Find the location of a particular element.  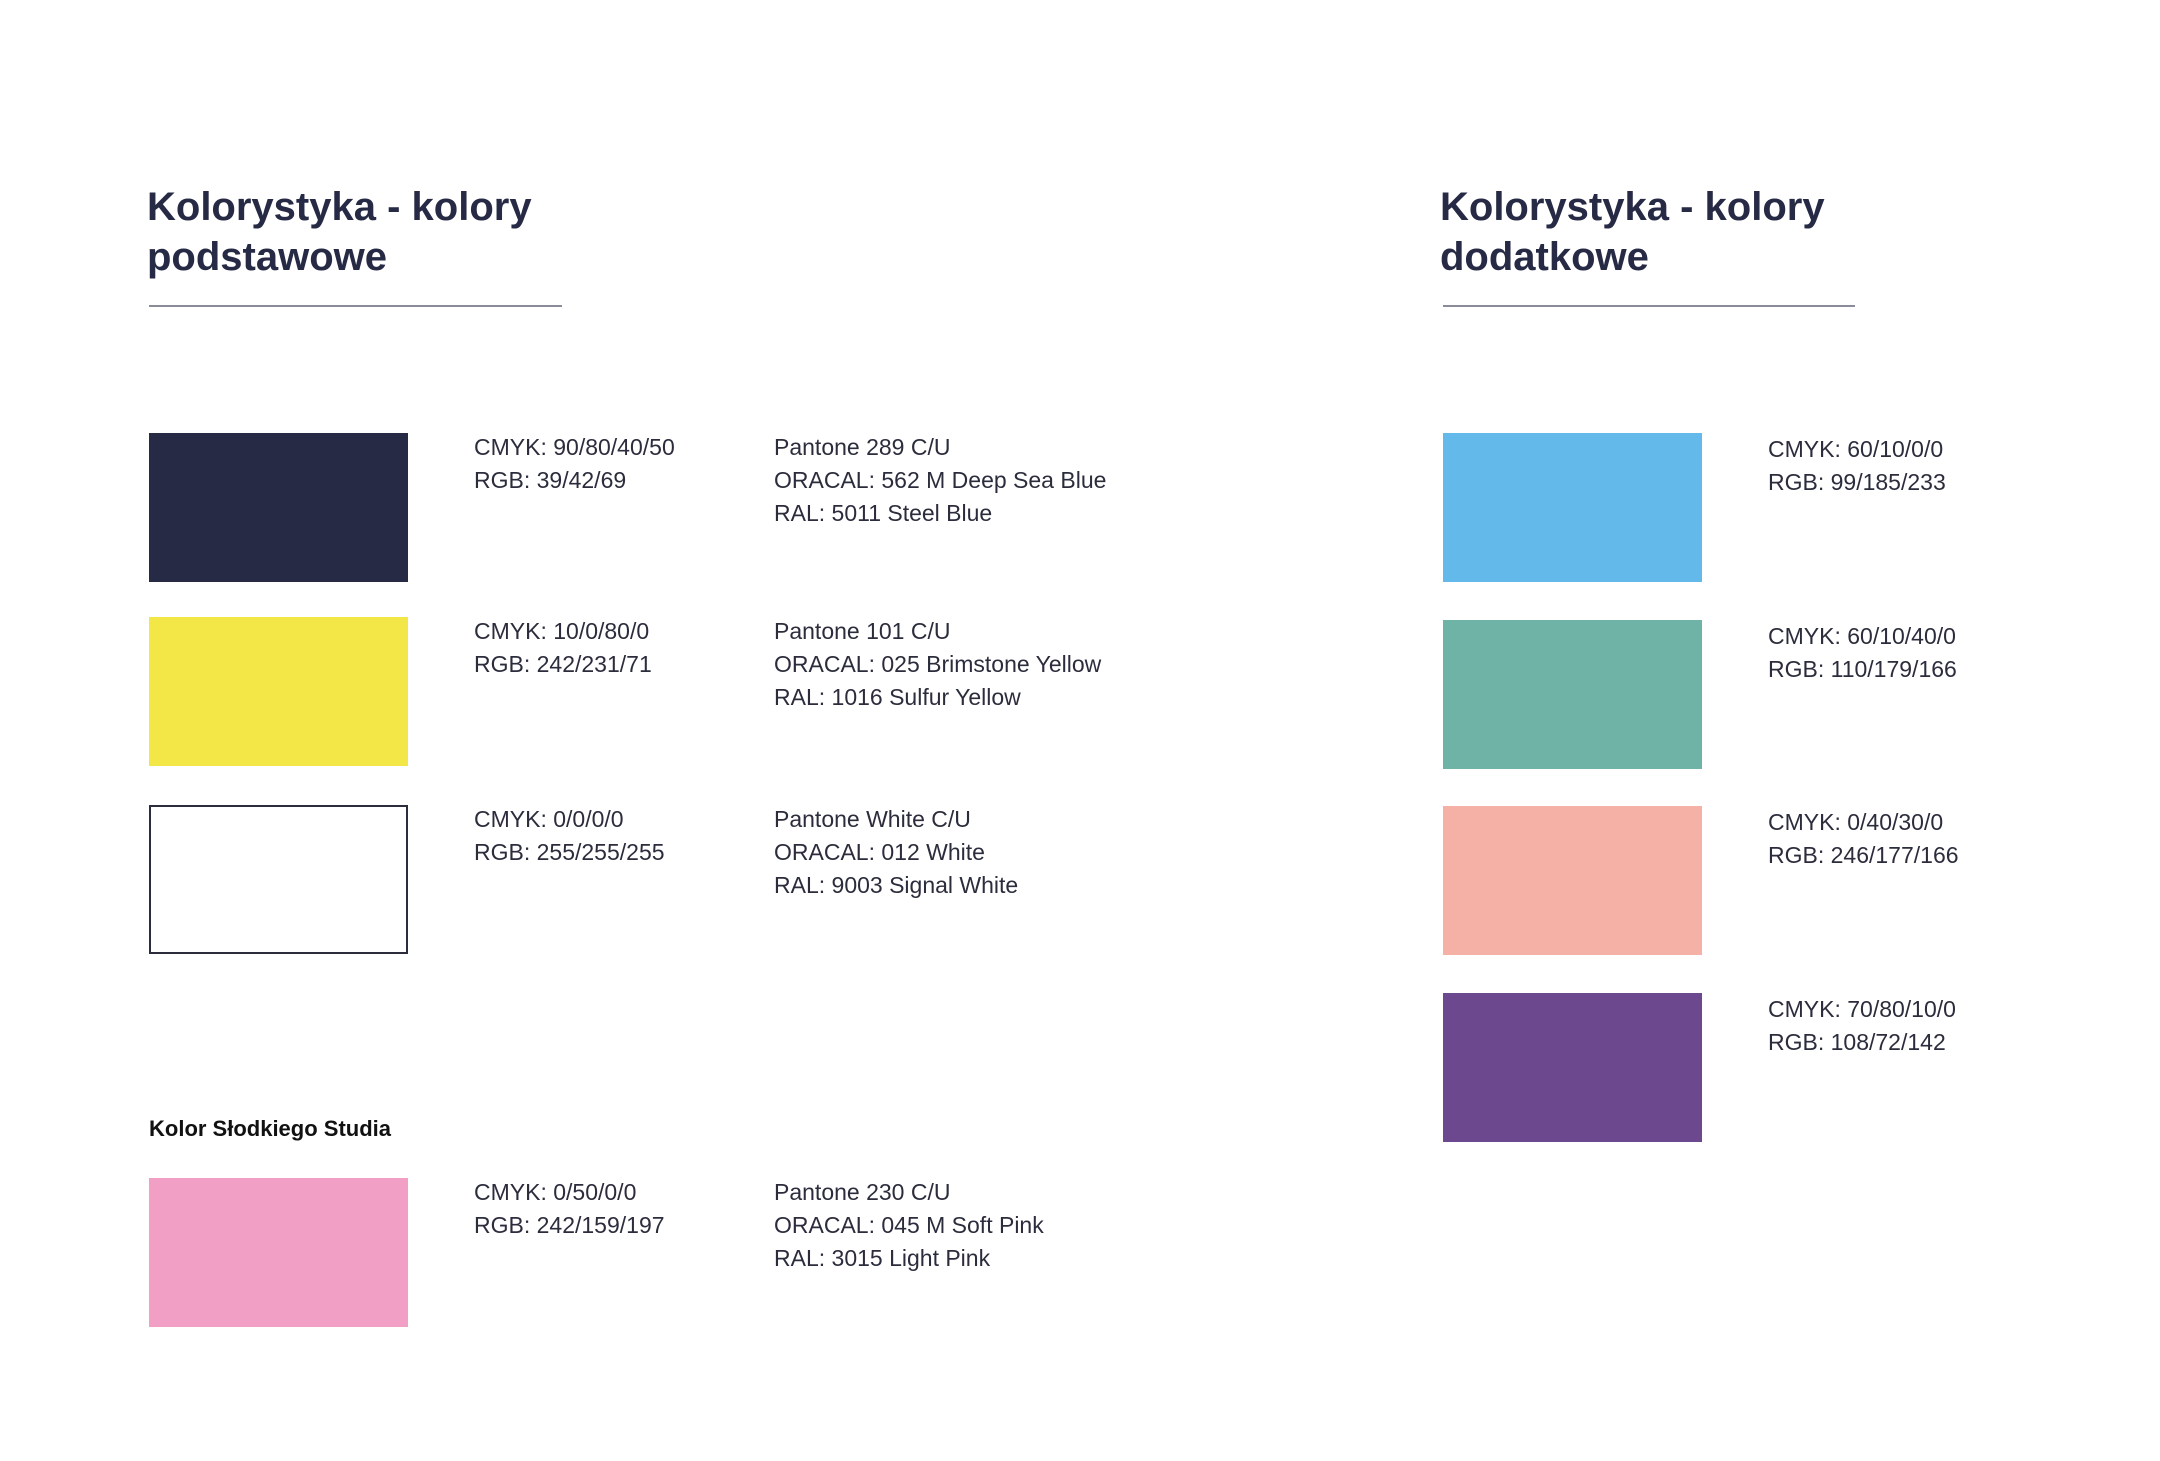

spec-line: Pantone 230 C/U is located at coordinates (862, 1192).